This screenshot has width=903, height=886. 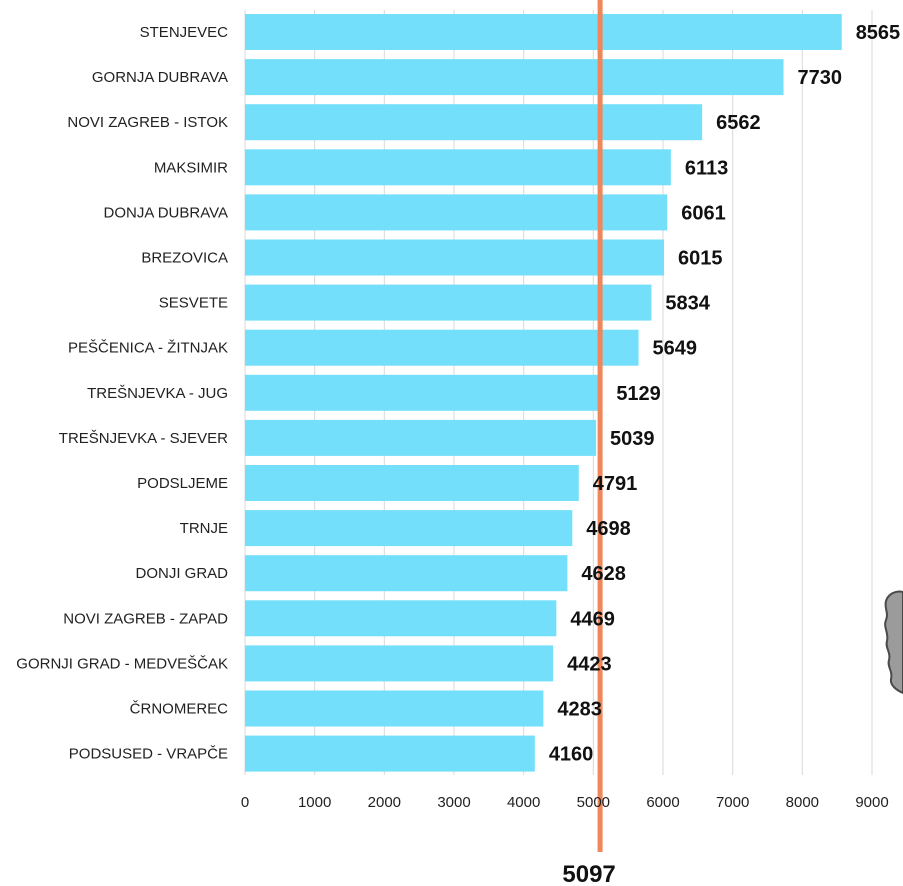 I want to click on category-label: BREZOVICA, so click(x=184, y=258).